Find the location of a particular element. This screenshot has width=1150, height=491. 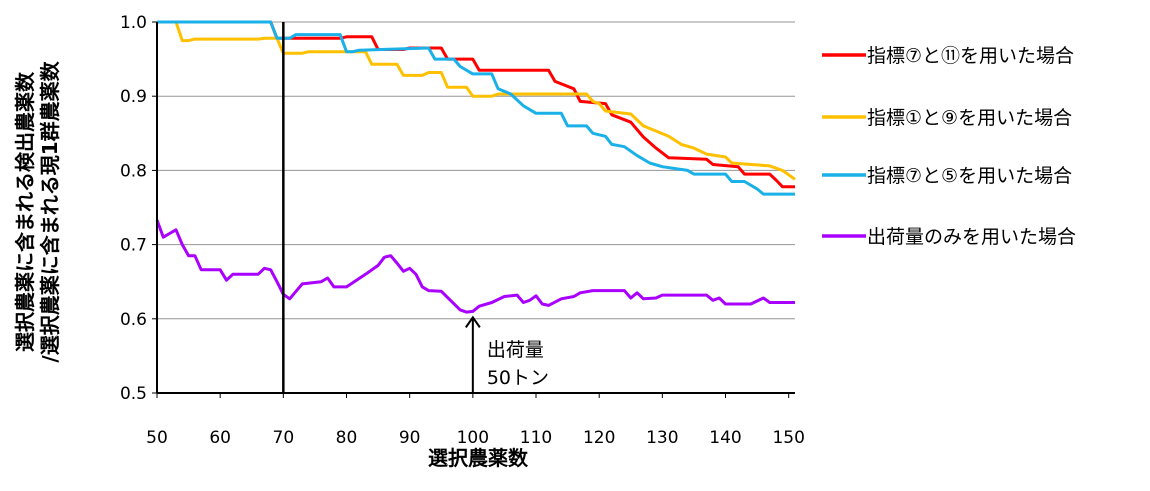

x-tick-label: 70 is located at coordinates (284, 438).